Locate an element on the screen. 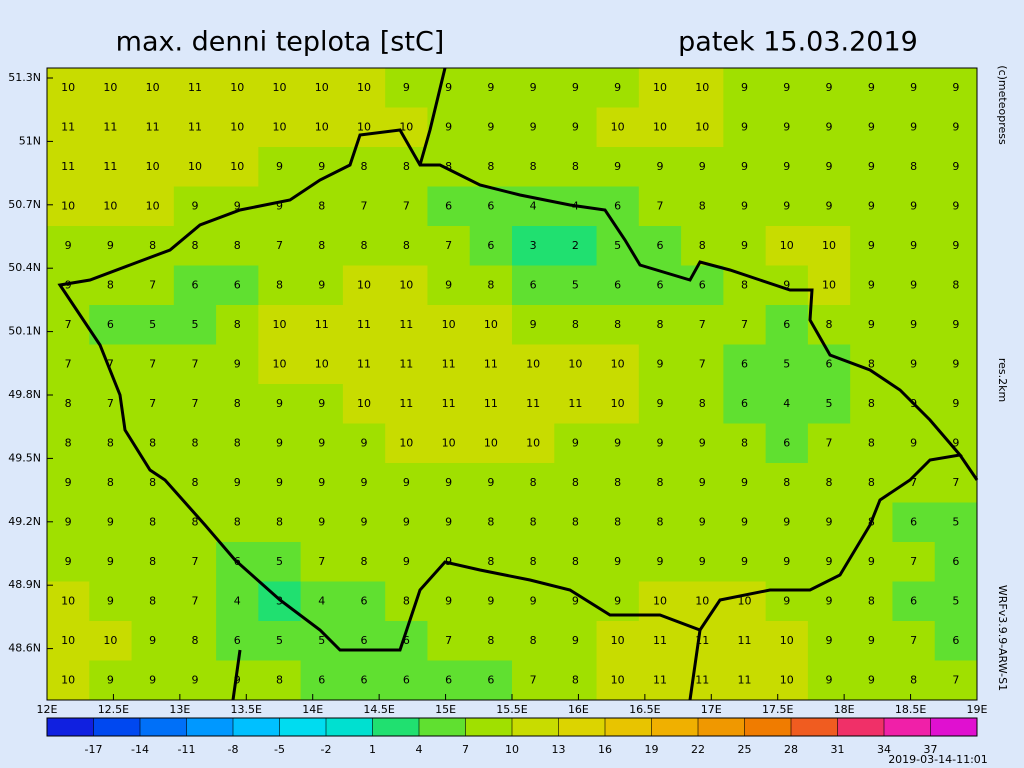 The image size is (1024, 768). colorbar-label: -8 is located at coordinates (233, 749).